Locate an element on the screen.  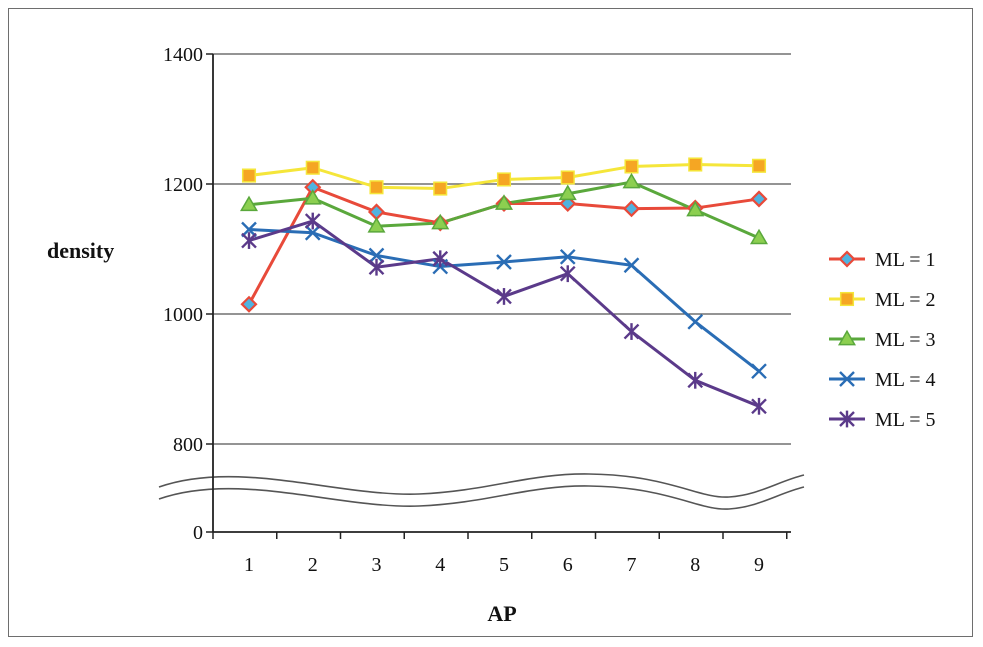
axis-break-wave-lower is located at coordinates (481, 497).